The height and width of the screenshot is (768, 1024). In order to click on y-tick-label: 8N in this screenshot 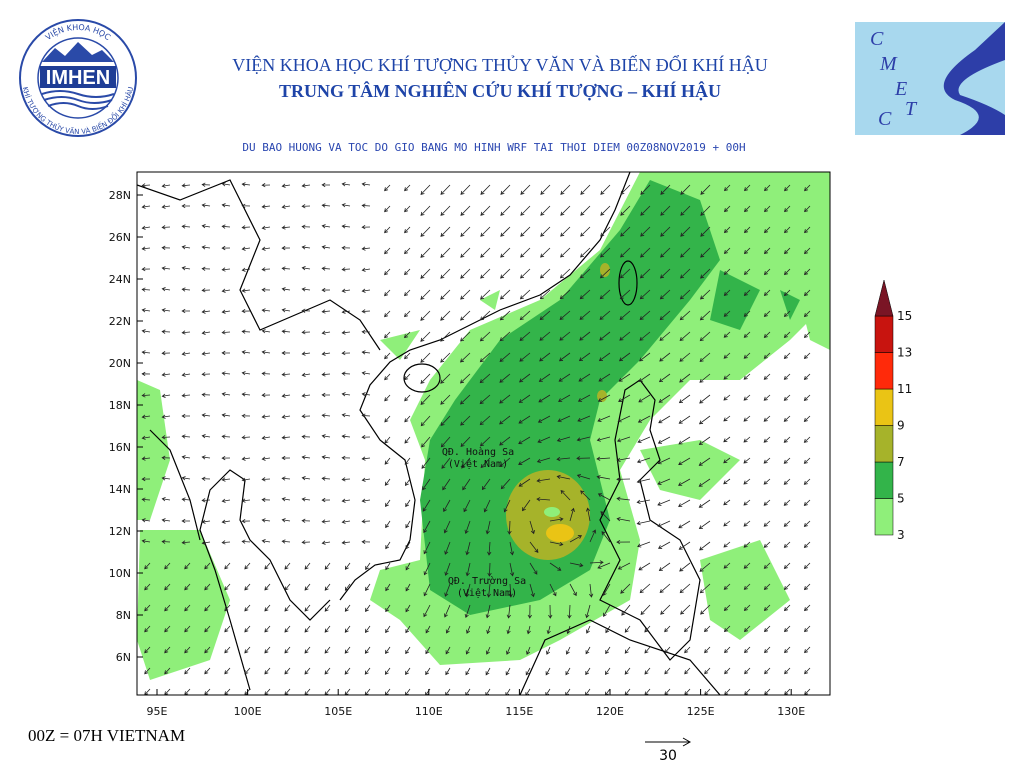, I will do `click(123, 615)`.